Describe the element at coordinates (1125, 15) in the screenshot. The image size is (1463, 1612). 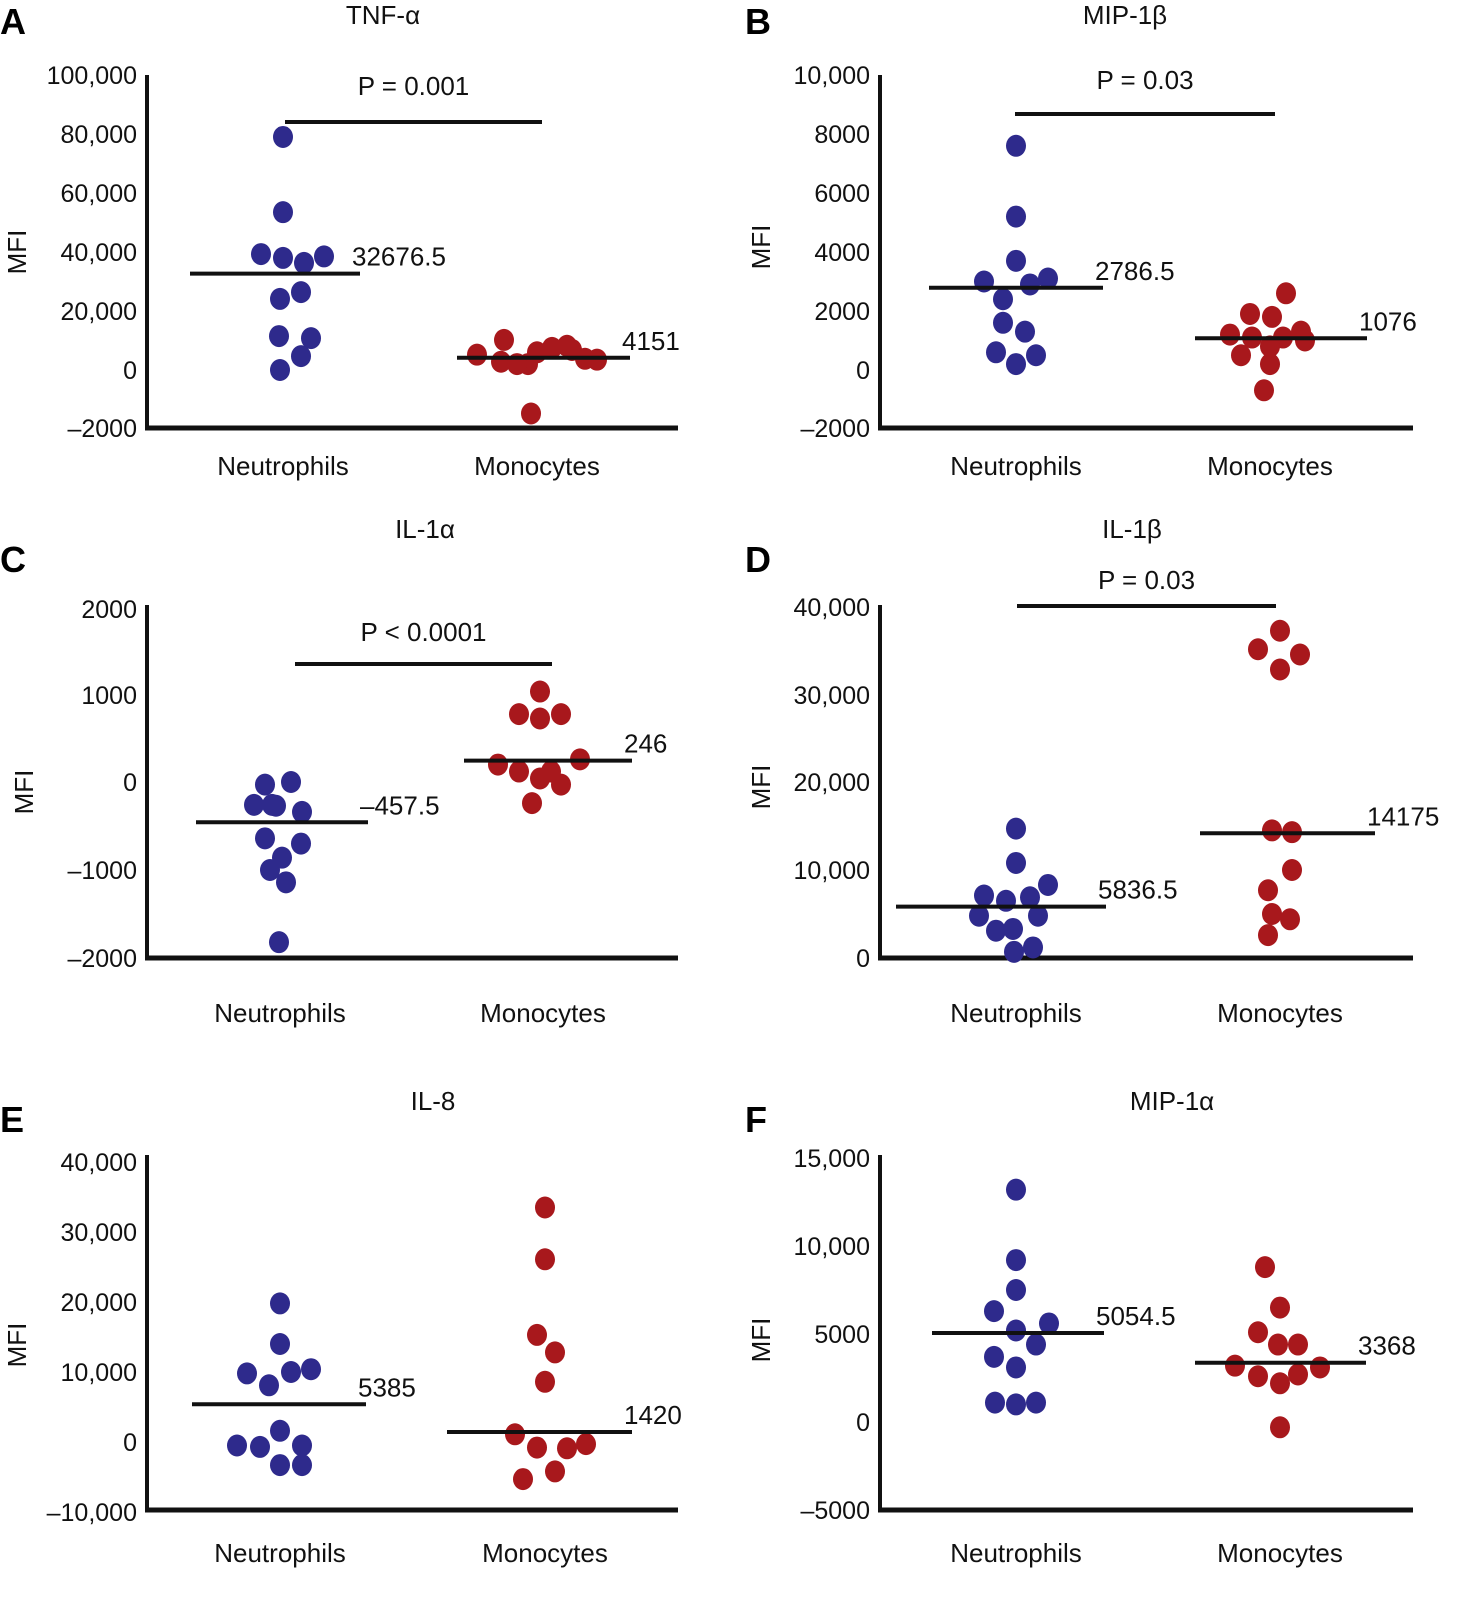
I see `panel-title: MIP-1β` at that location.